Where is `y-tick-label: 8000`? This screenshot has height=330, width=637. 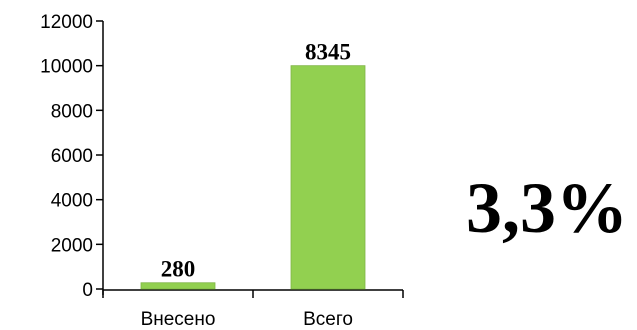
y-tick-label: 8000 is located at coordinates (72, 111).